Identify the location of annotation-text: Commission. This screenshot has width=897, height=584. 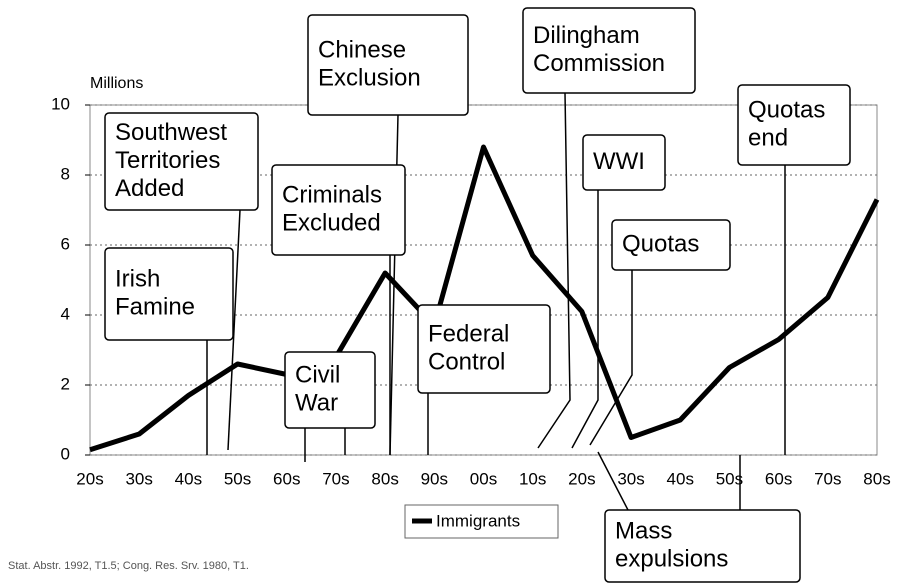
(599, 63).